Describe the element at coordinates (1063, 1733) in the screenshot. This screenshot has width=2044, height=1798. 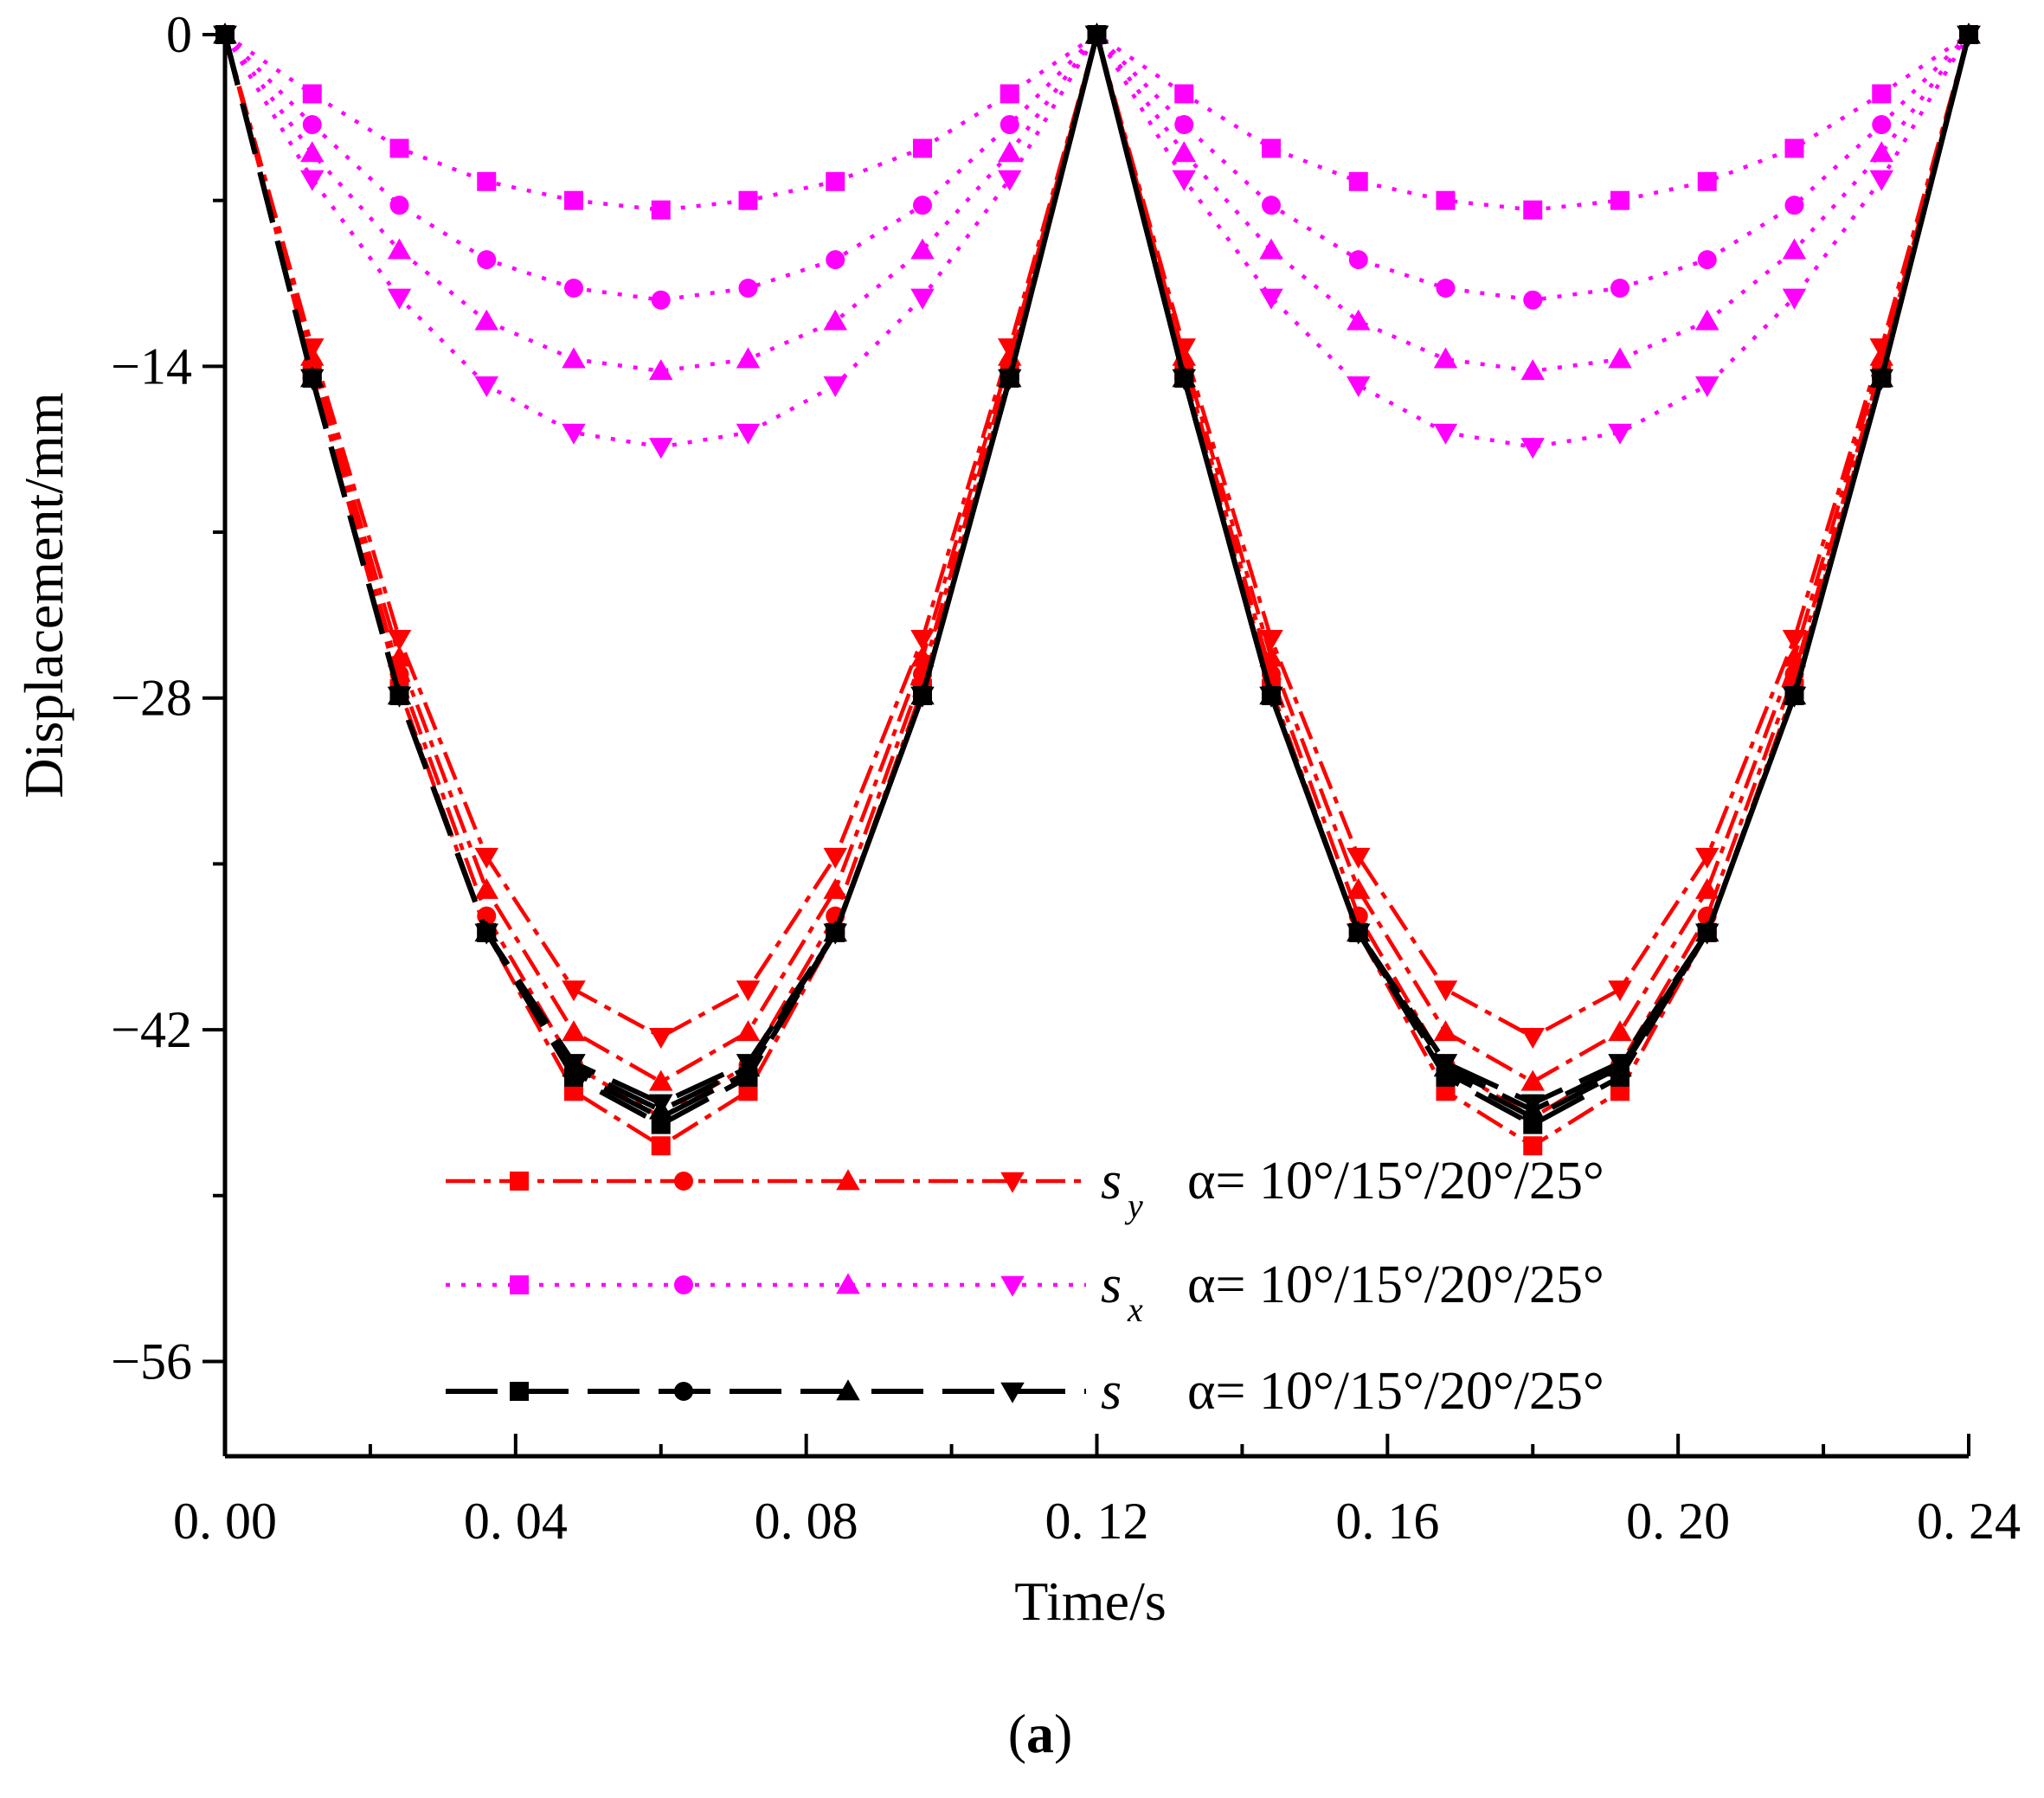
I see `caption-close: )` at that location.